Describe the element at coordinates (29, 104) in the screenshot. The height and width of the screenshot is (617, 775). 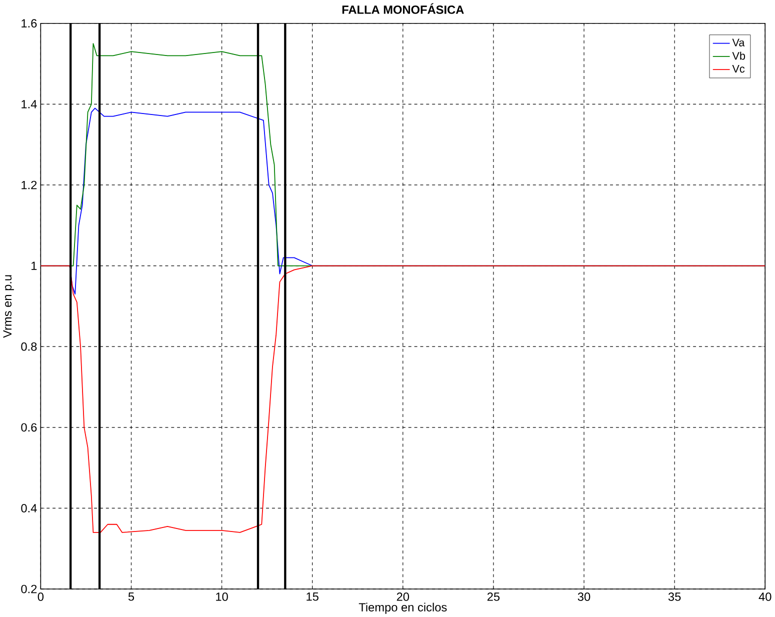
I see `y-tick-label: 1.4` at that location.